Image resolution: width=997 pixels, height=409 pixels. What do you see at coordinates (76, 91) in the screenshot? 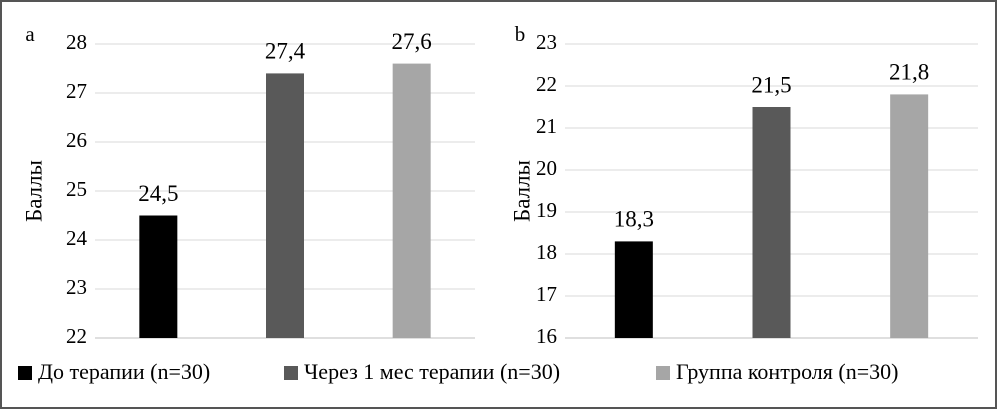
I see `y-tick-label: 27` at bounding box center [76, 91].